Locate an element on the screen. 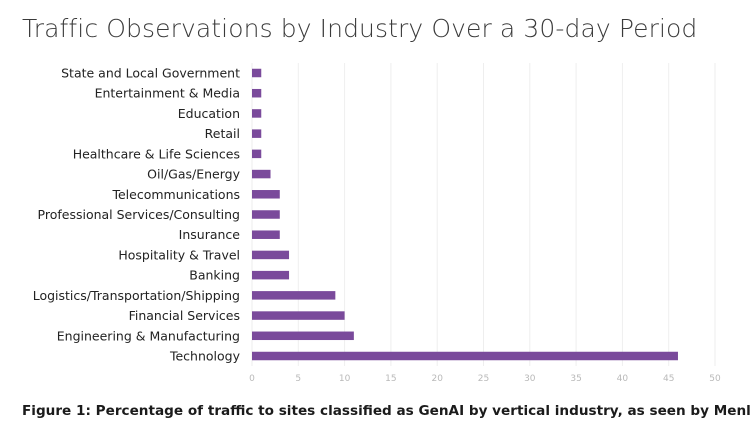 This screenshot has height=445, width=750. x-tick-label-7: 35 is located at coordinates (575, 379).